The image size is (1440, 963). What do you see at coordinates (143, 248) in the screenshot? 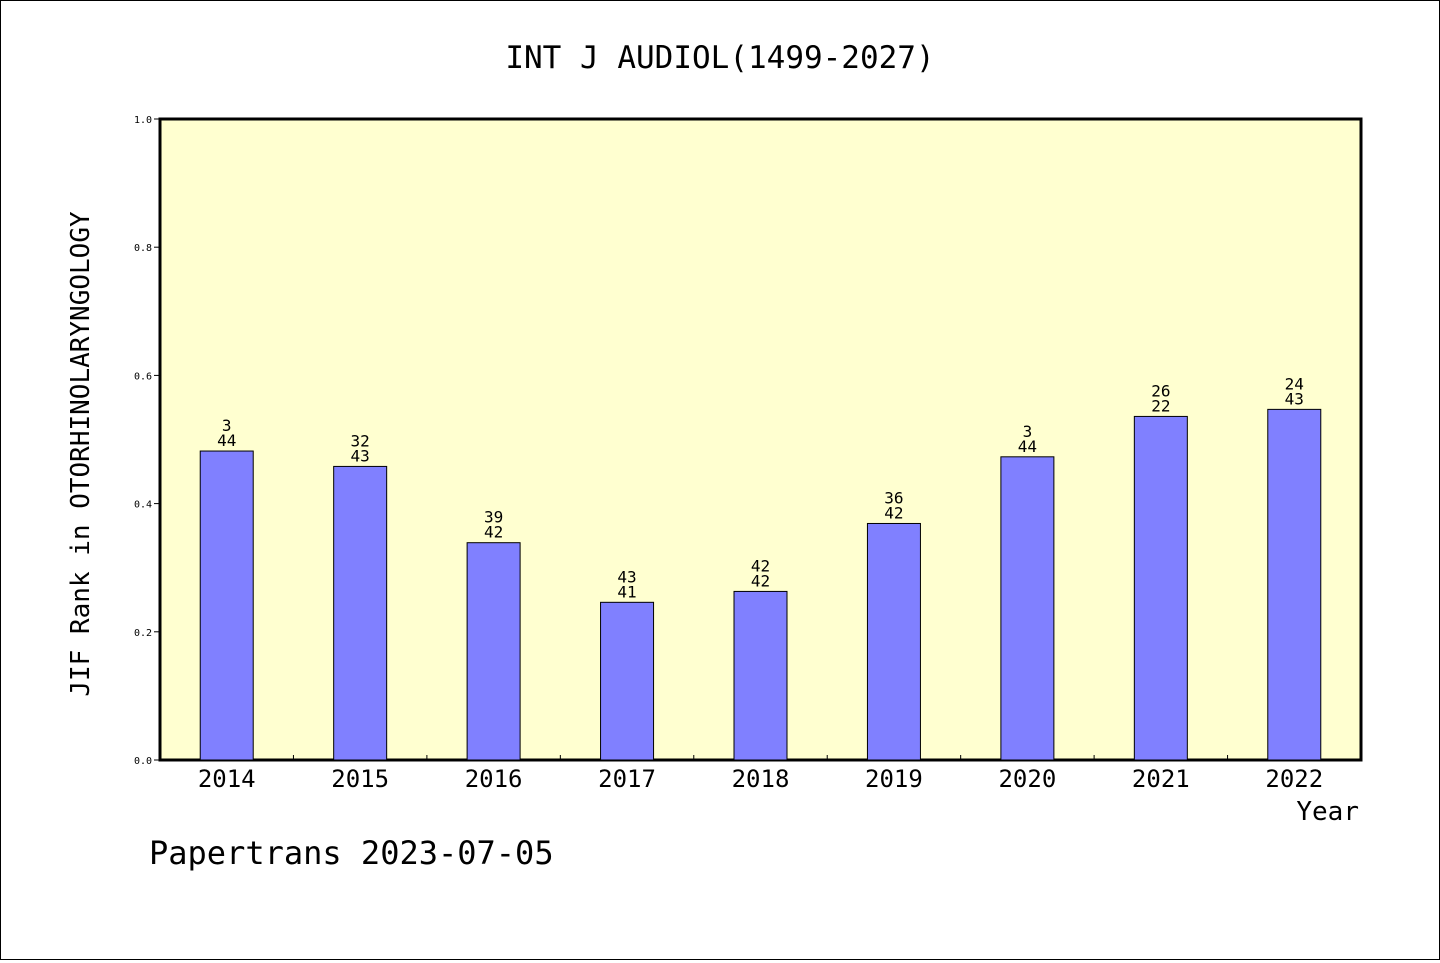
I see `y-tick-label: 0.8` at bounding box center [143, 248].